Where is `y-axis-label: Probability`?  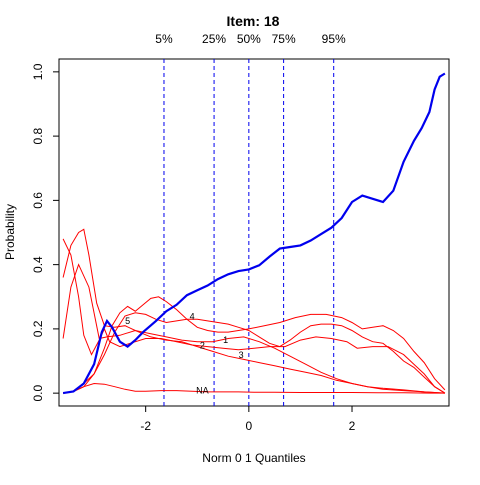
y-axis-label: Probability is located at coordinates (10, 232).